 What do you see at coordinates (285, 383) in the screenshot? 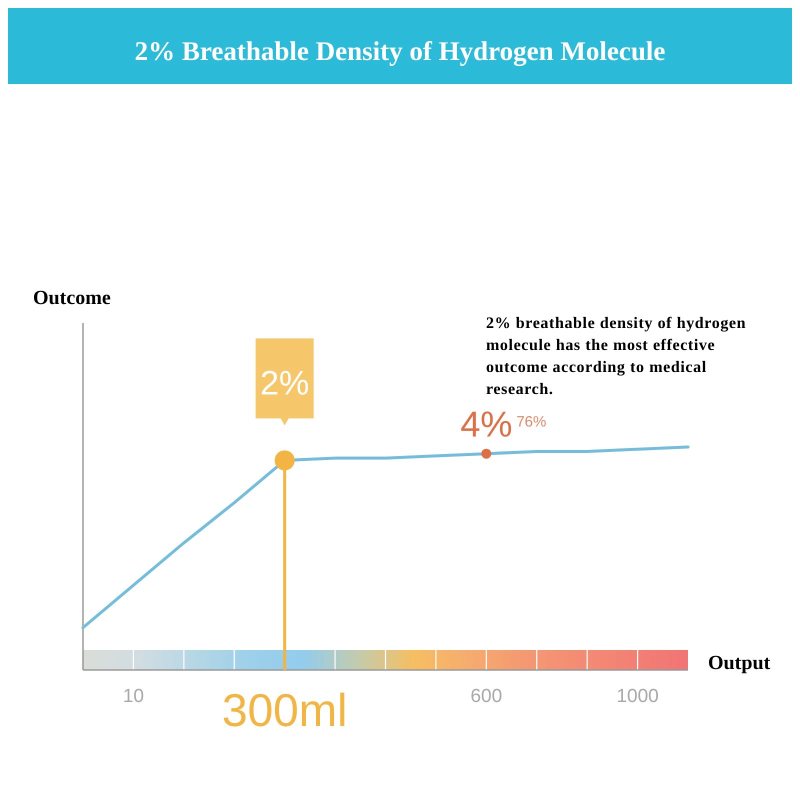
I see `annotation: 2%` at bounding box center [285, 383].